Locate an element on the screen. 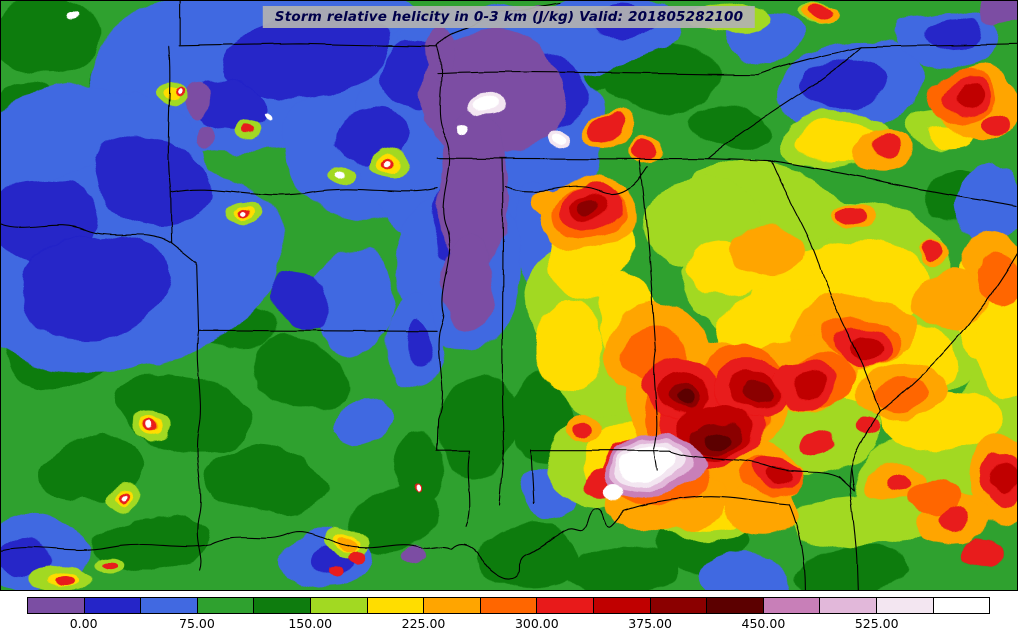  colorbar-tick-label: 450.00 is located at coordinates (763, 623).